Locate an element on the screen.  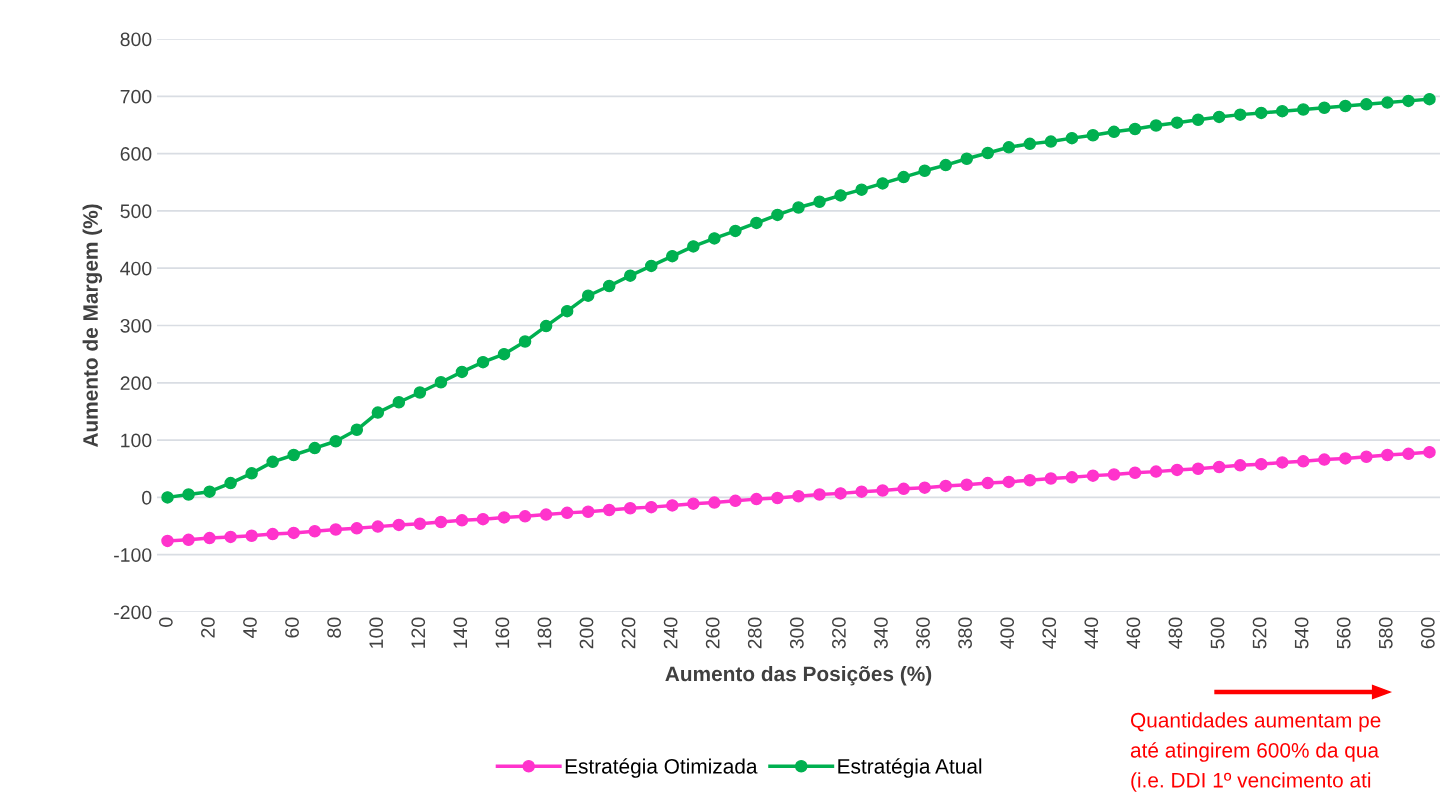
y-tick-label: 100 is located at coordinates (136, 440).